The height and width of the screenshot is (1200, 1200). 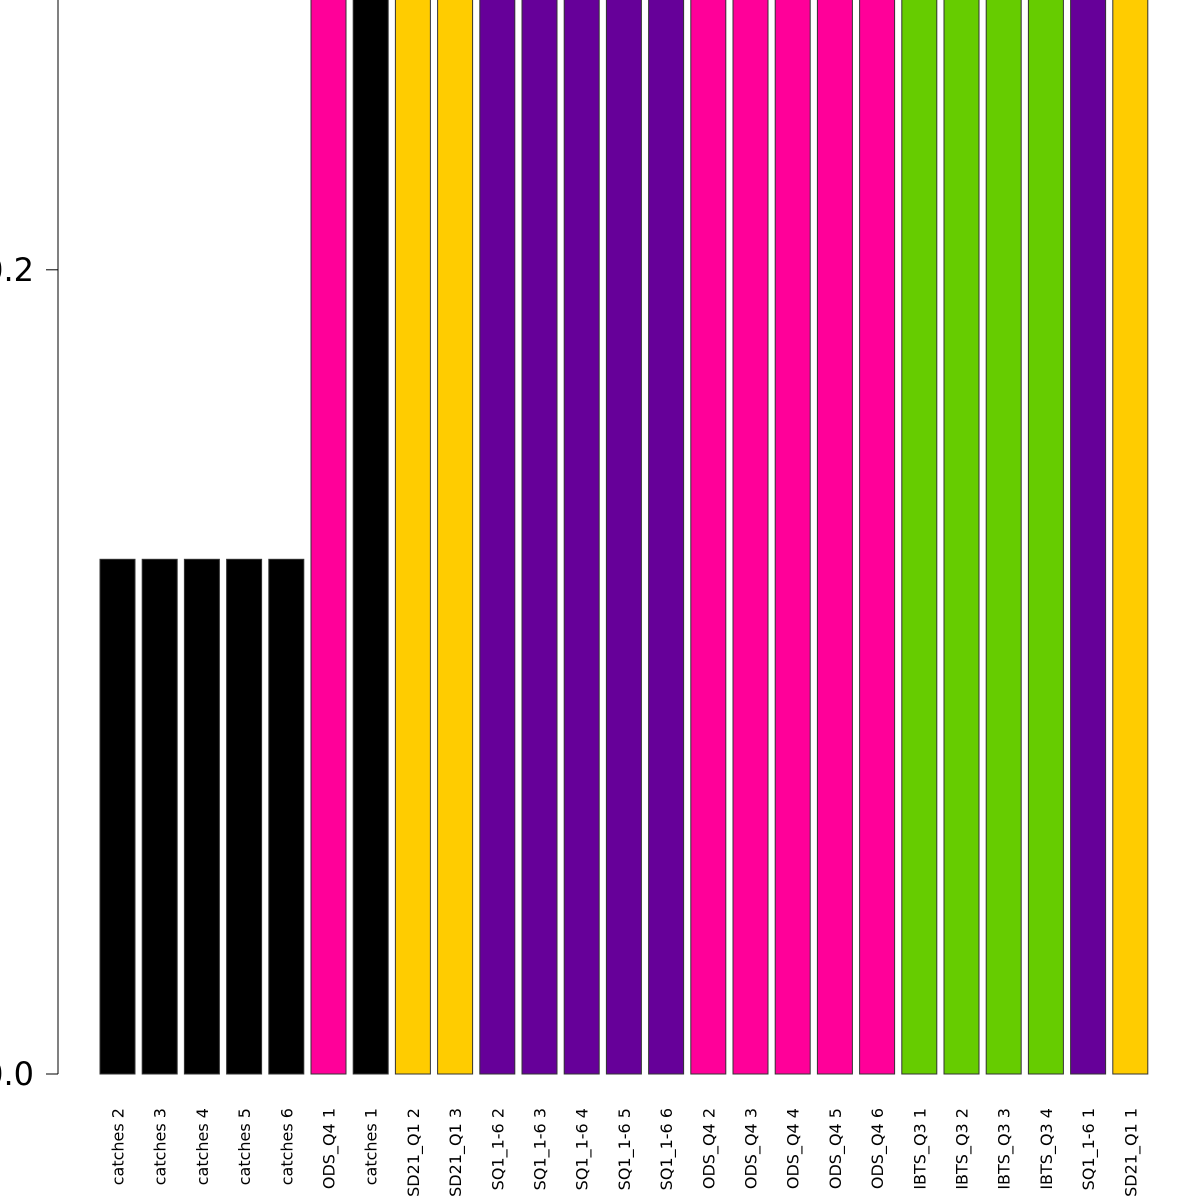 What do you see at coordinates (498, 1149) in the screenshot?
I see `x-category-label: SQ1_1-6 2` at bounding box center [498, 1149].